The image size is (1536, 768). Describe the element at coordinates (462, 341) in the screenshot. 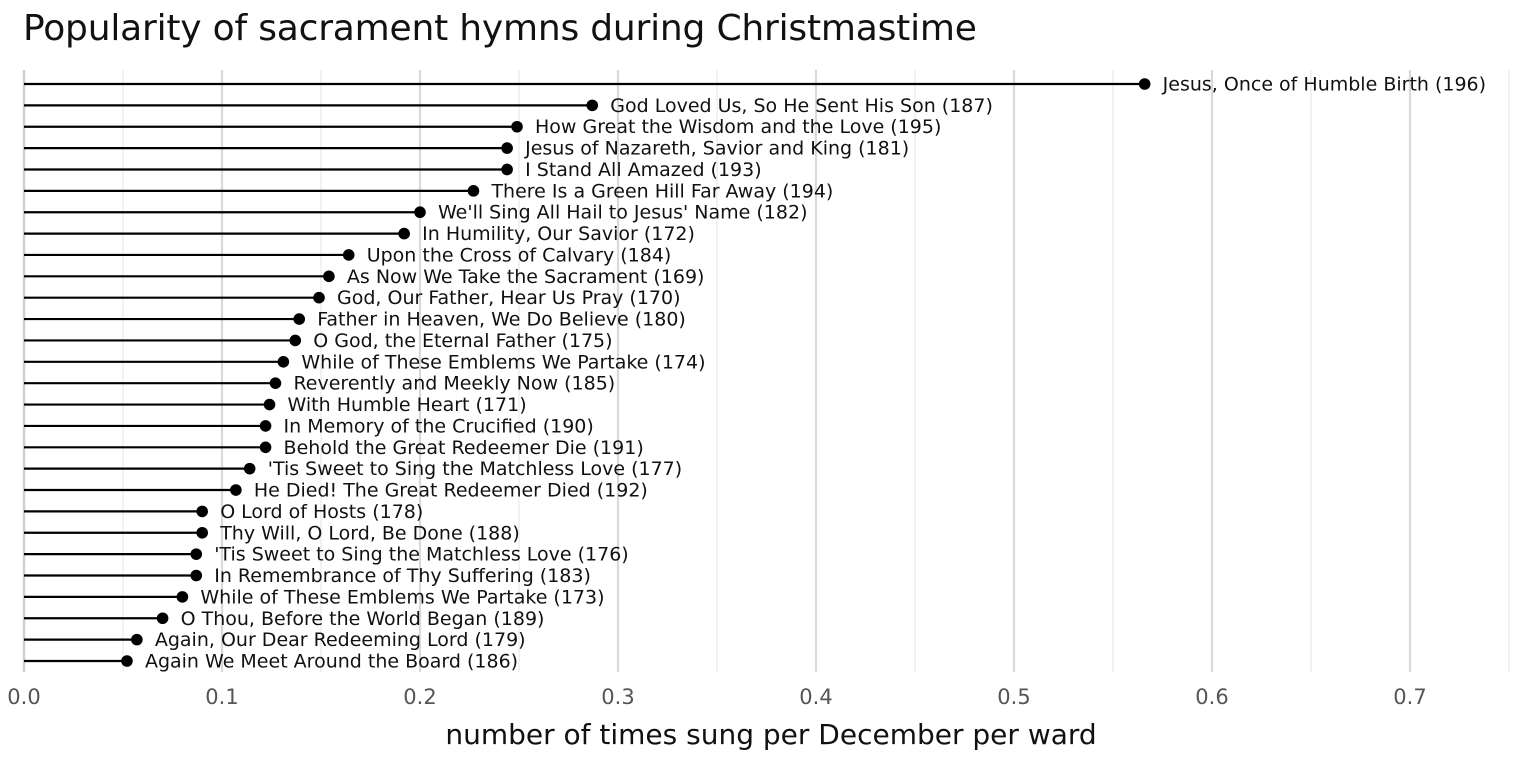

I see `point-label: O God, the Eternal Father (175)` at that location.